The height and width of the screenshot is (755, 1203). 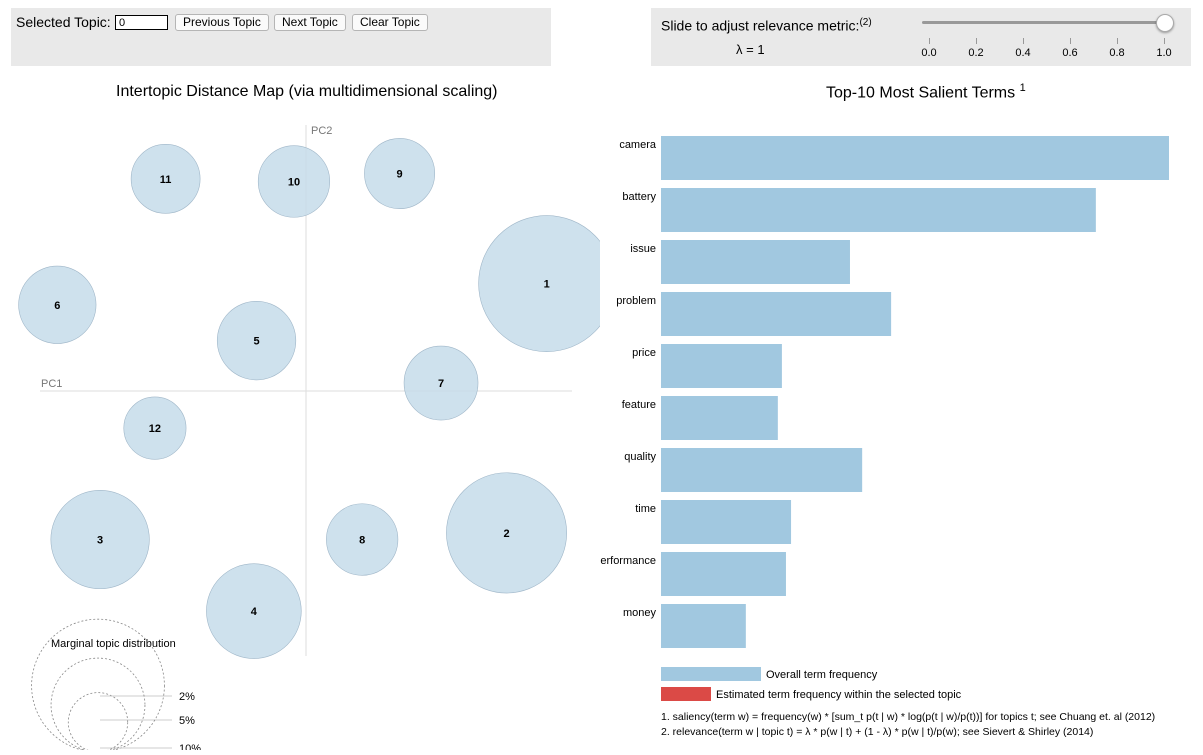 I want to click on slider-tick-label: 0.4, so click(x=1023, y=53).